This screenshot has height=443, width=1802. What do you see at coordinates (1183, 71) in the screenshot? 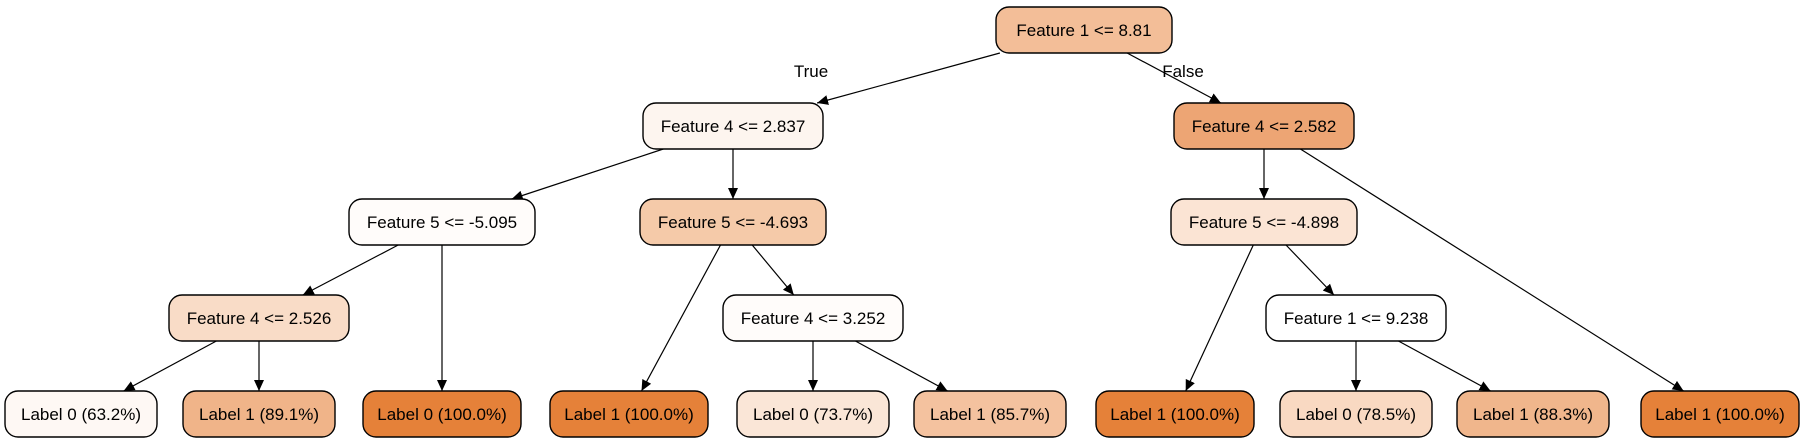
I see `branch-label-false: False` at bounding box center [1183, 71].